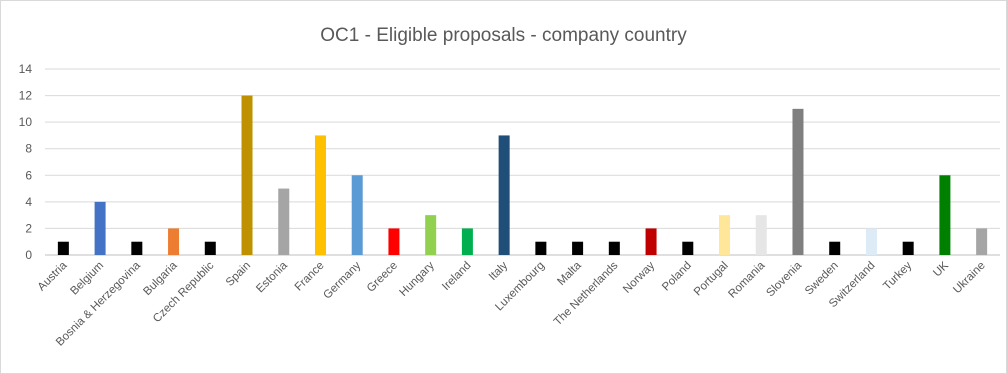 The width and height of the screenshot is (1007, 374). I want to click on y-tick-label: 10, so click(26, 122).